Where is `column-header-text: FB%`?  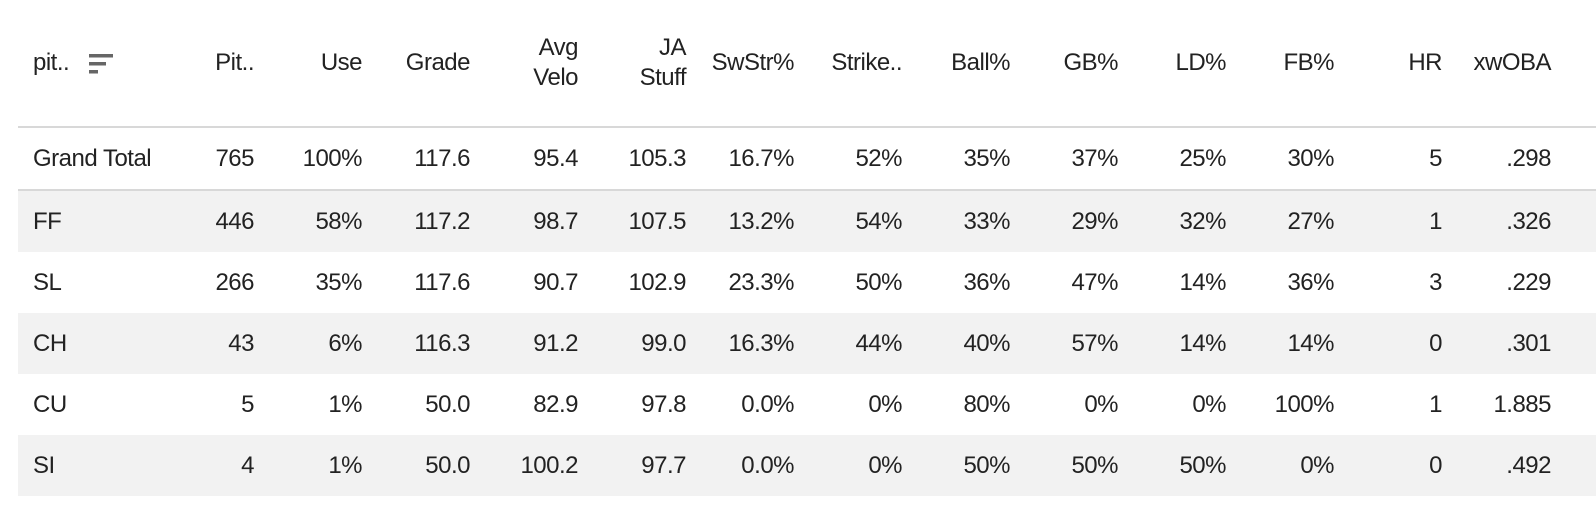 column-header-text: FB% is located at coordinates (1308, 62).